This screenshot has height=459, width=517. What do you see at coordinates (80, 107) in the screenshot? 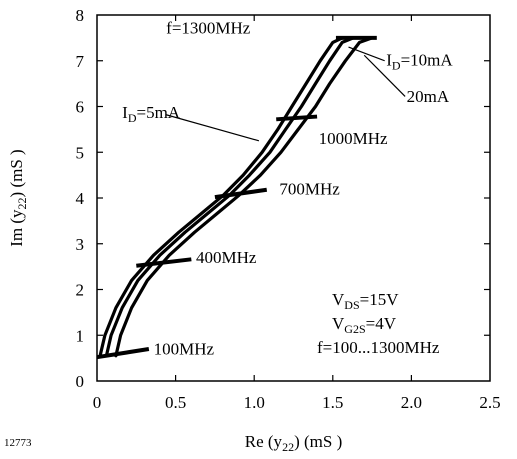
I see `y-tick-label: 6` at bounding box center [80, 107].